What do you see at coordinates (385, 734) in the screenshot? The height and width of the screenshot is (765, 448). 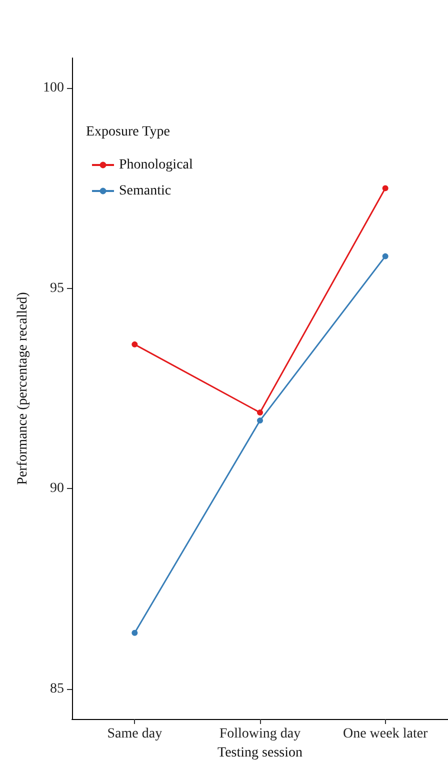 I see `x-tick-label: One week later` at bounding box center [385, 734].